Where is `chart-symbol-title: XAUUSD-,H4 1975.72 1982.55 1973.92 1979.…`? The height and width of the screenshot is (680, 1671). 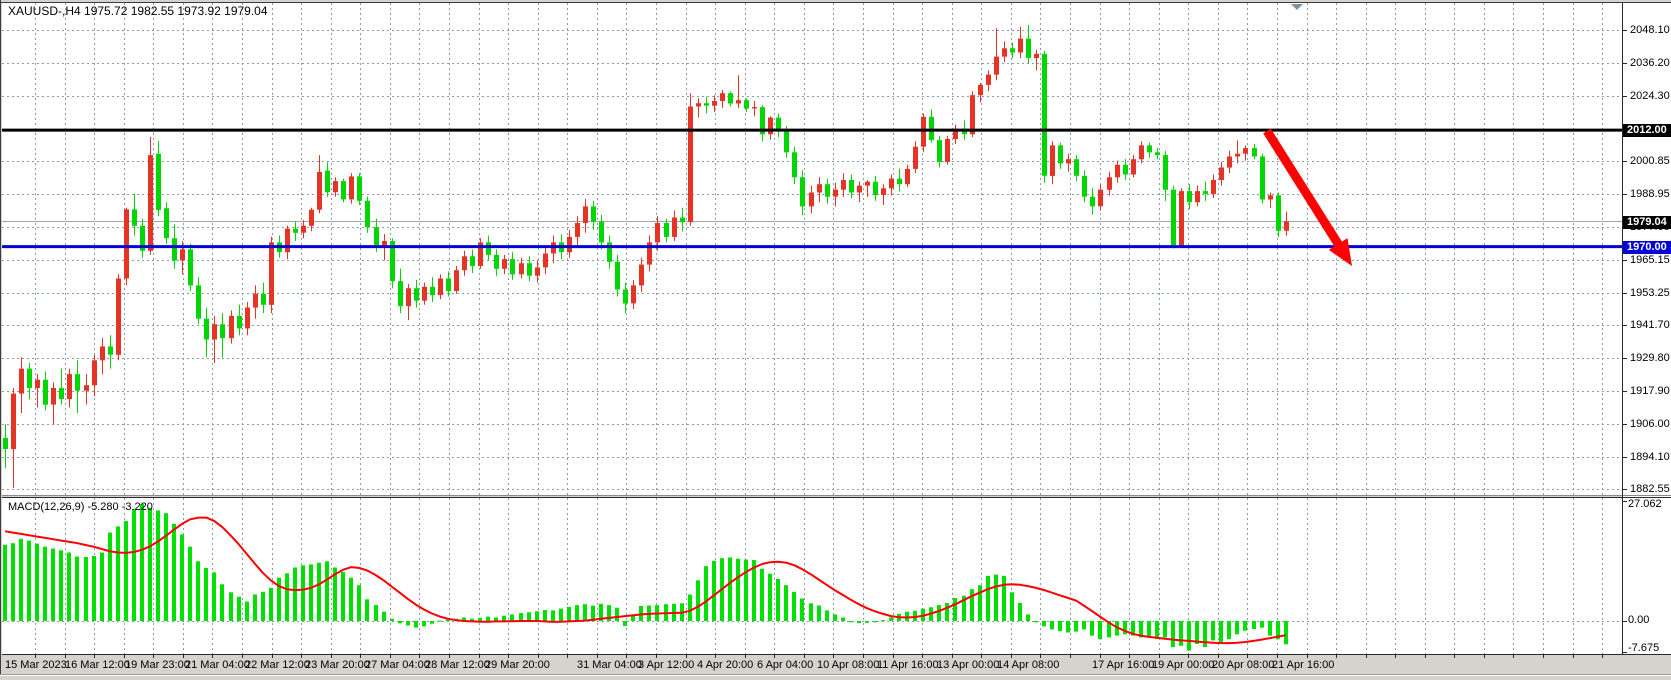 chart-symbol-title: XAUUSD-,H4 1975.72 1982.55 1973.92 1979.… is located at coordinates (138, 11).